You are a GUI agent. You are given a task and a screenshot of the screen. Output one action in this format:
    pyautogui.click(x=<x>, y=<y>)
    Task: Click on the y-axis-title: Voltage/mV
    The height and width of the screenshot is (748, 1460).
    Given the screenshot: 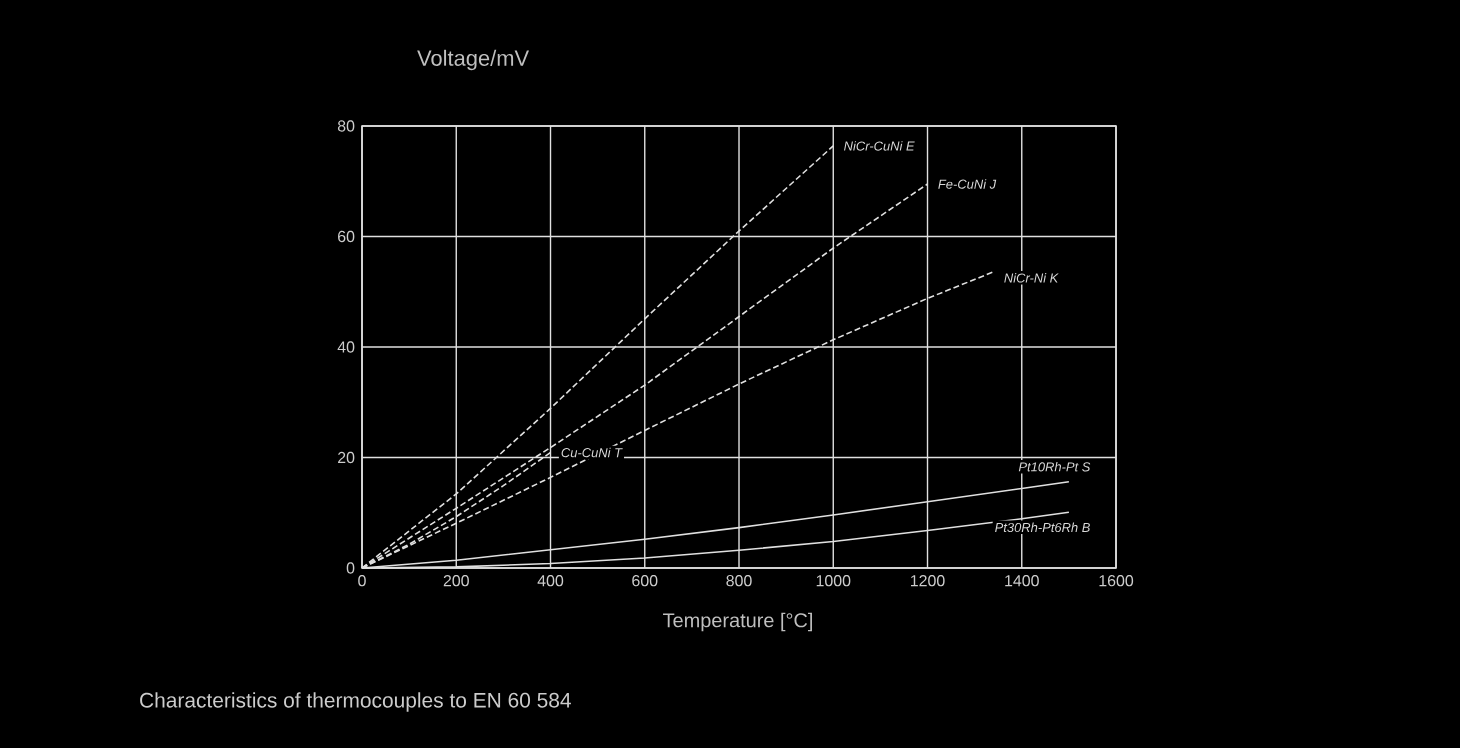 What is the action you would take?
    pyautogui.click(x=473, y=60)
    